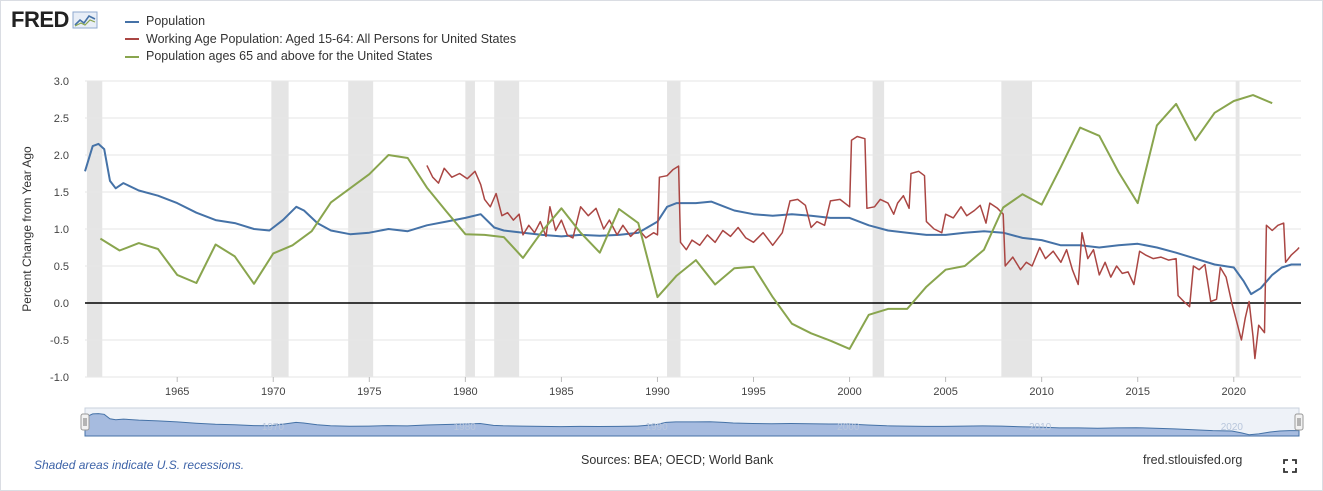 This screenshot has height=491, width=1323. What do you see at coordinates (61, 156) in the screenshot?
I see `y-tick-label: 2.0` at bounding box center [61, 156].